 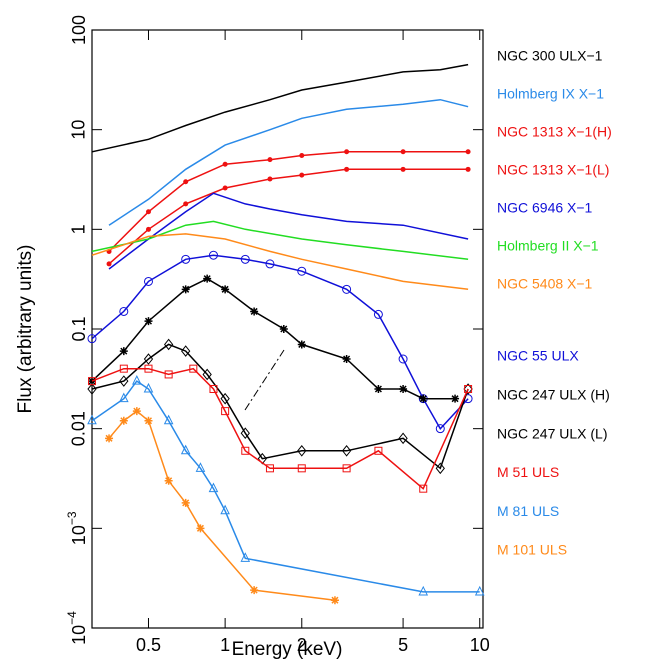 What do you see at coordinates (552, 433) in the screenshot?
I see `legend-label: NGC 247 ULX (L)` at bounding box center [552, 433].